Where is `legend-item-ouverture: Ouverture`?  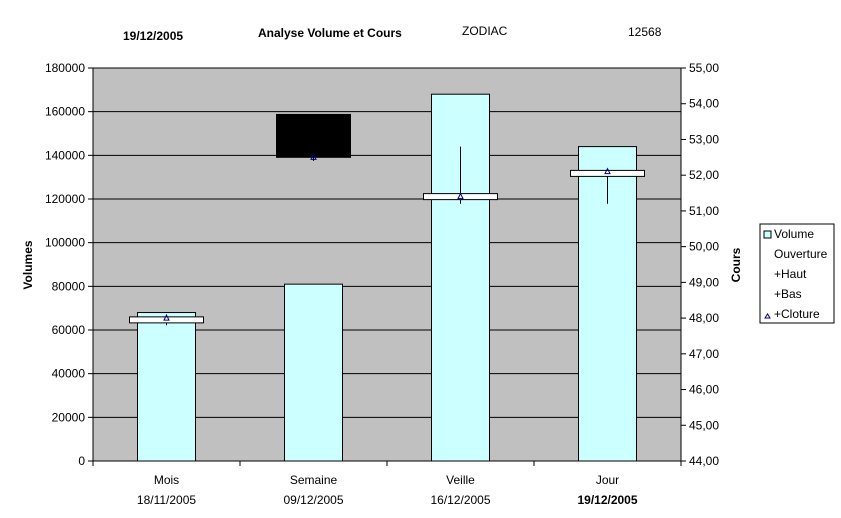 legend-item-ouverture: Ouverture is located at coordinates (801, 254).